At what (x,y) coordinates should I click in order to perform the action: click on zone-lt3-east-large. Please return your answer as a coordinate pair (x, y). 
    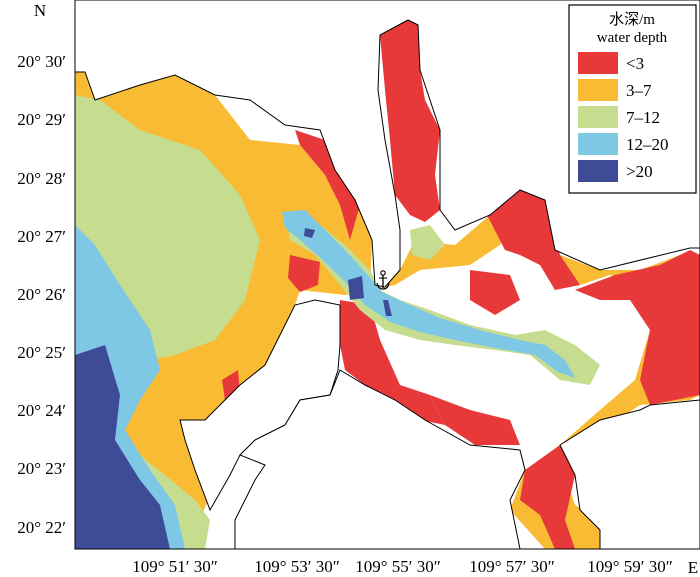
    Looking at the image, I should click on (637, 327).